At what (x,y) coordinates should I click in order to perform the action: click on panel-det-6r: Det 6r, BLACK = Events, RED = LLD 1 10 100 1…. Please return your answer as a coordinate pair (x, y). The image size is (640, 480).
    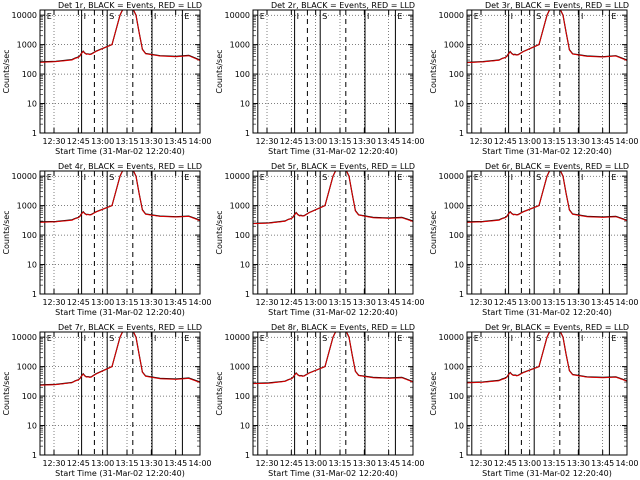
    Looking at the image, I should click on (534, 239).